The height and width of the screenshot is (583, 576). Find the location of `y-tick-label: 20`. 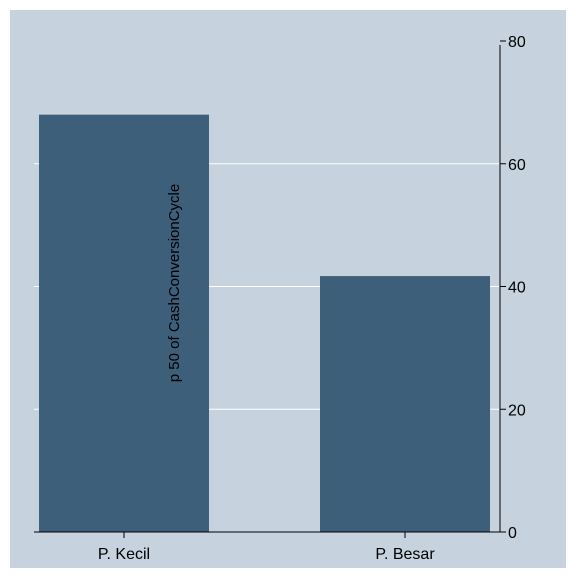

y-tick-label: 20 is located at coordinates (517, 410).